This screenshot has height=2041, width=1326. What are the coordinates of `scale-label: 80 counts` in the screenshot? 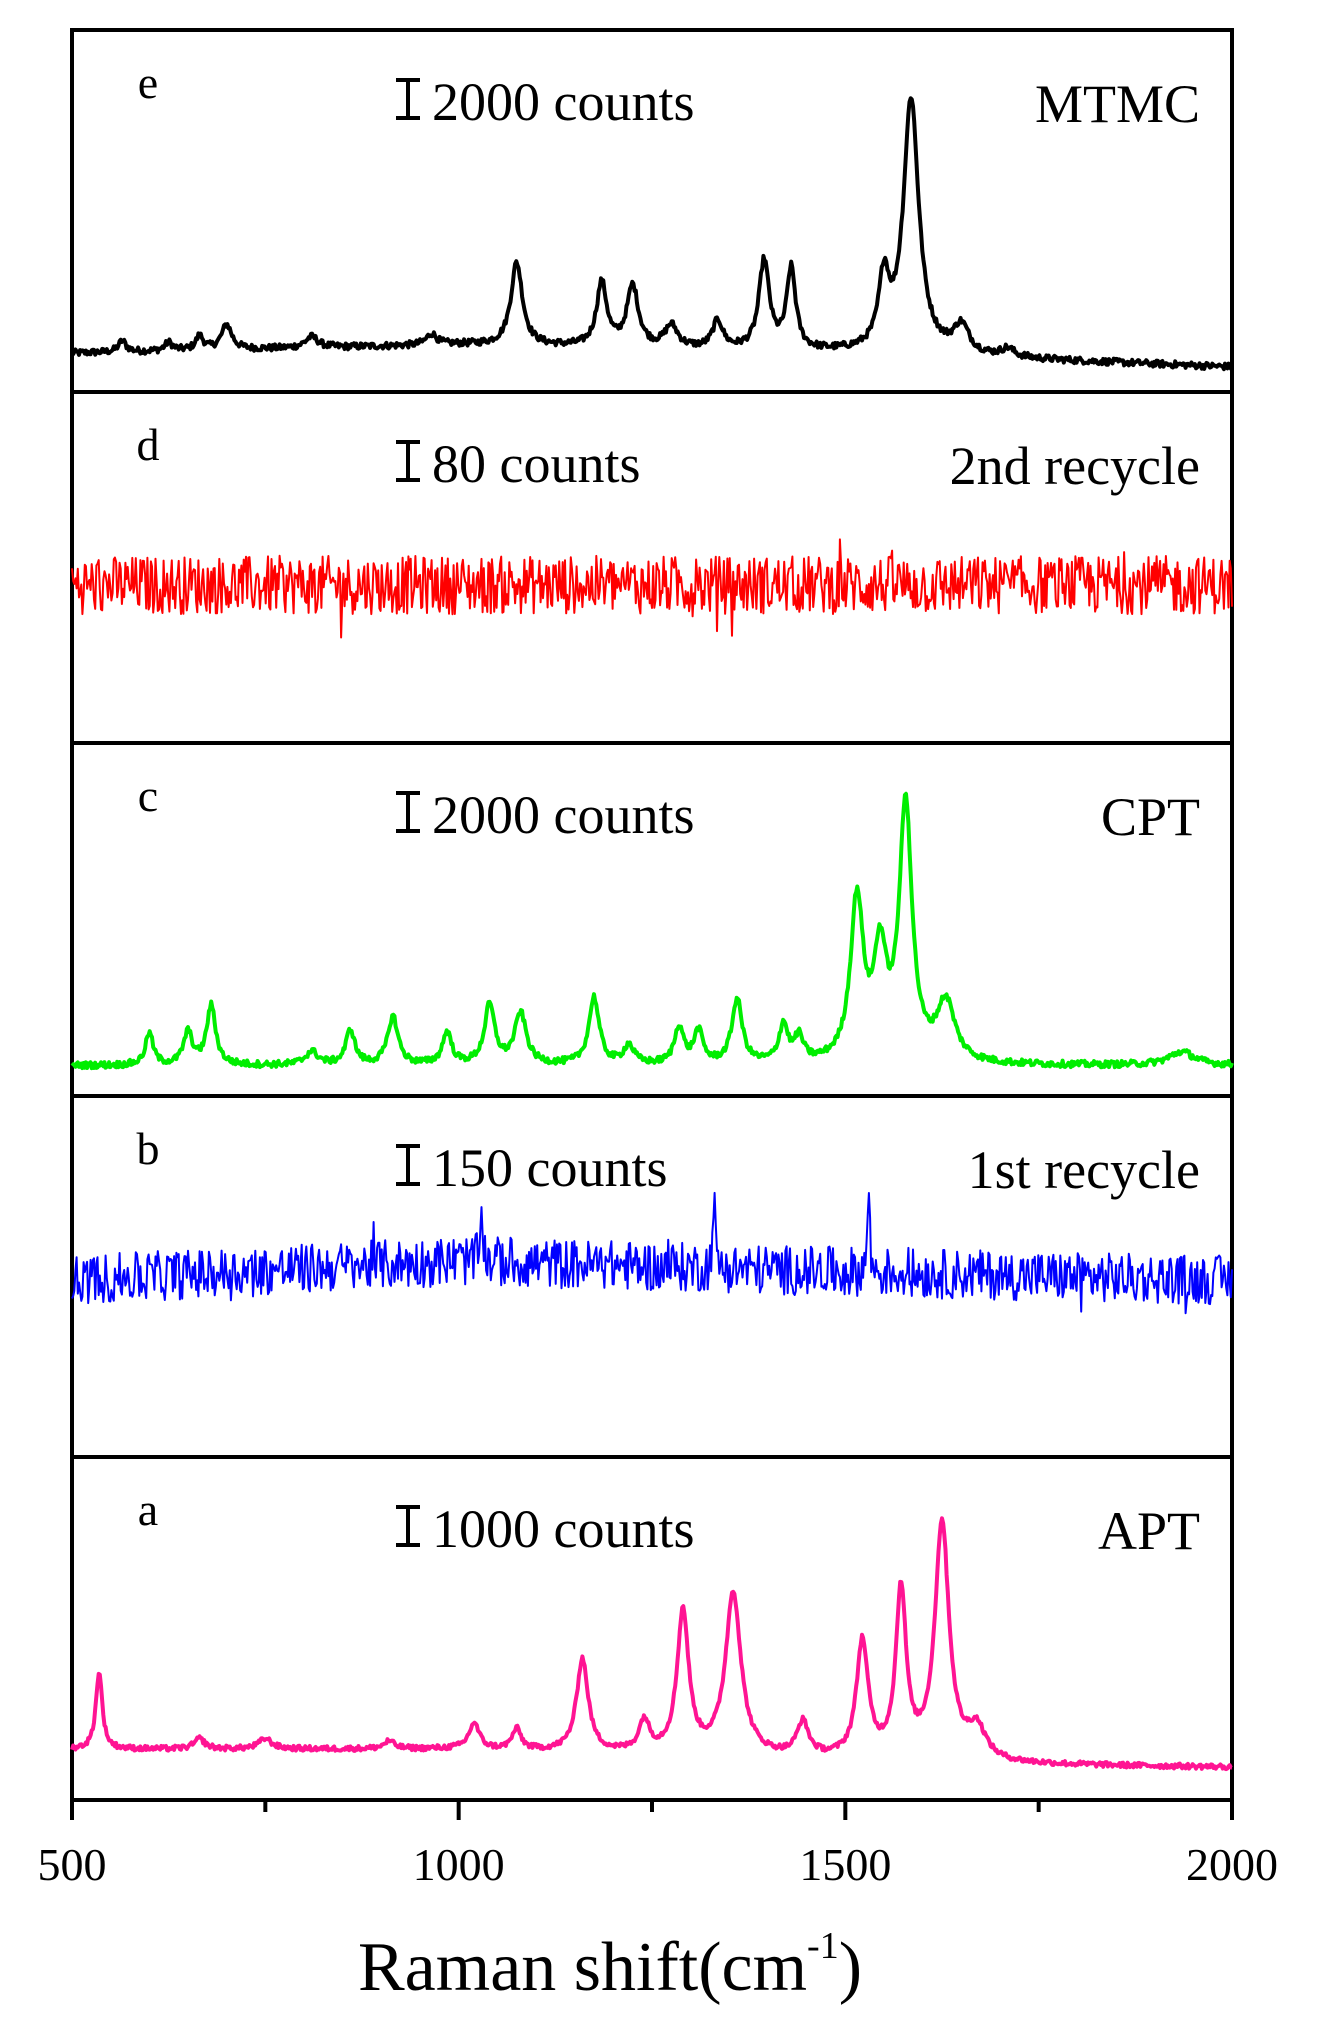 It's located at (536, 464).